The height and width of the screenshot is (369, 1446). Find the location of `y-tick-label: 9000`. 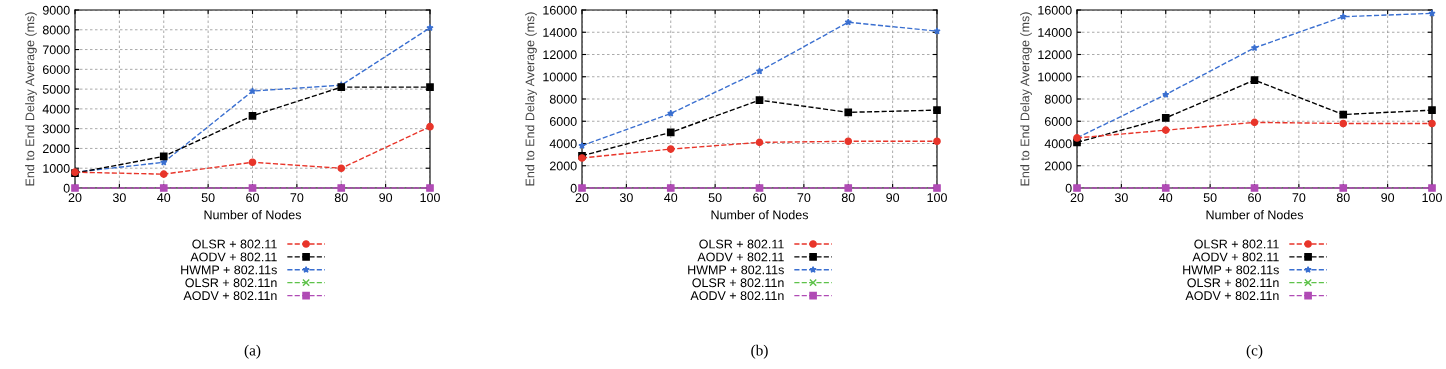

y-tick-label: 9000 is located at coordinates (56, 10).